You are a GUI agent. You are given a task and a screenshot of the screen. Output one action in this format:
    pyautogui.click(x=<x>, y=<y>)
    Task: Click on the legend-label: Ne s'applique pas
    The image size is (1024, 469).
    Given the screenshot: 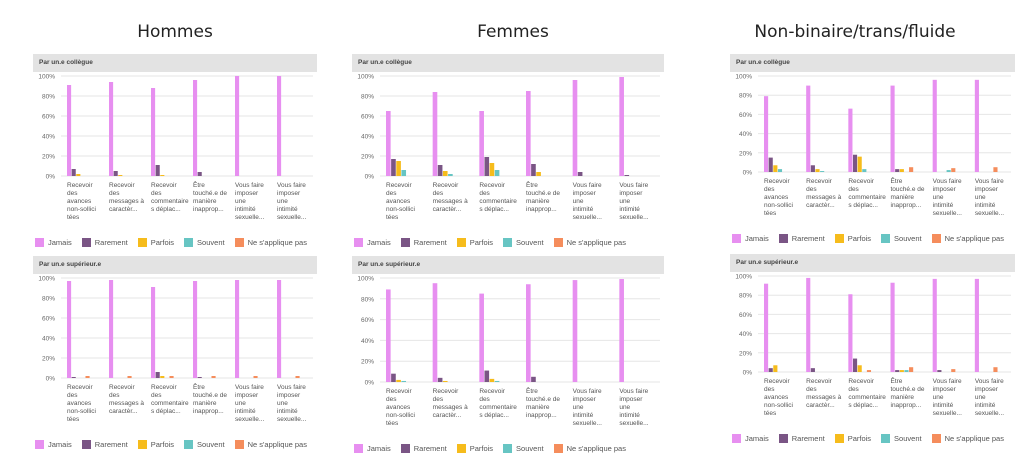 What is the action you would take?
    pyautogui.click(x=596, y=448)
    